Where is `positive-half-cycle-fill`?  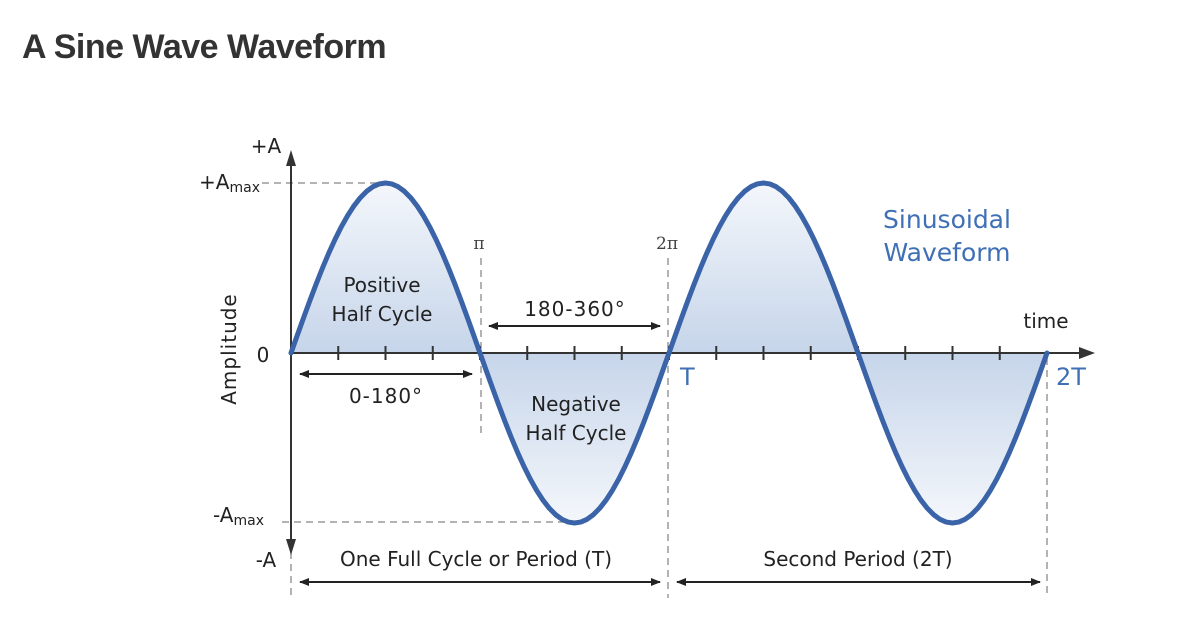 positive-half-cycle-fill is located at coordinates (385, 268).